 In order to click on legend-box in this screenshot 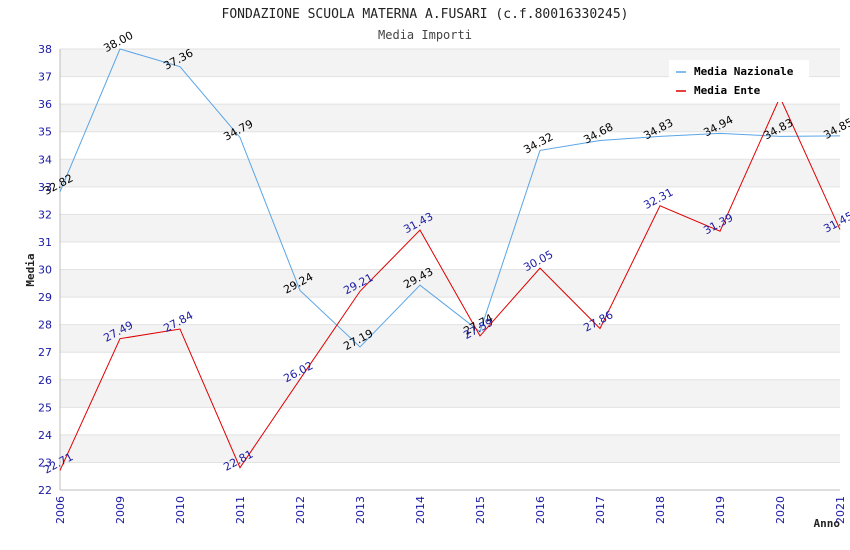, I will do `click(739, 81)`.